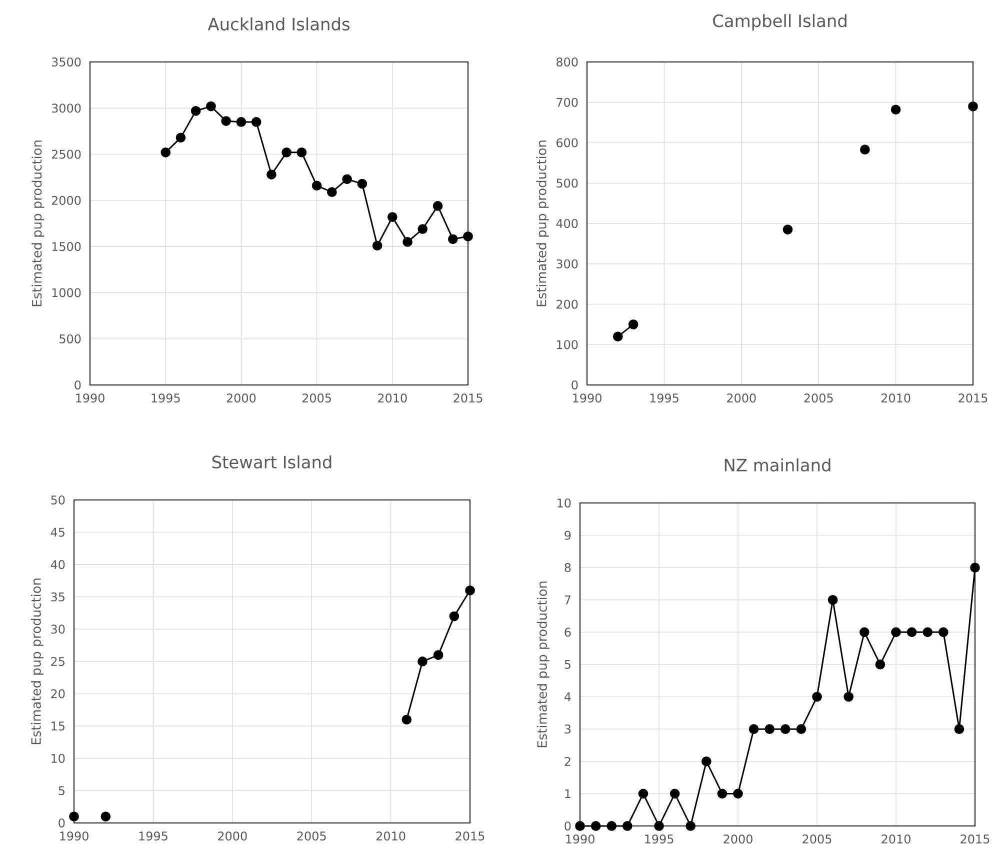 This screenshot has width=995, height=859. I want to click on y-tick-label: 800, so click(567, 62).